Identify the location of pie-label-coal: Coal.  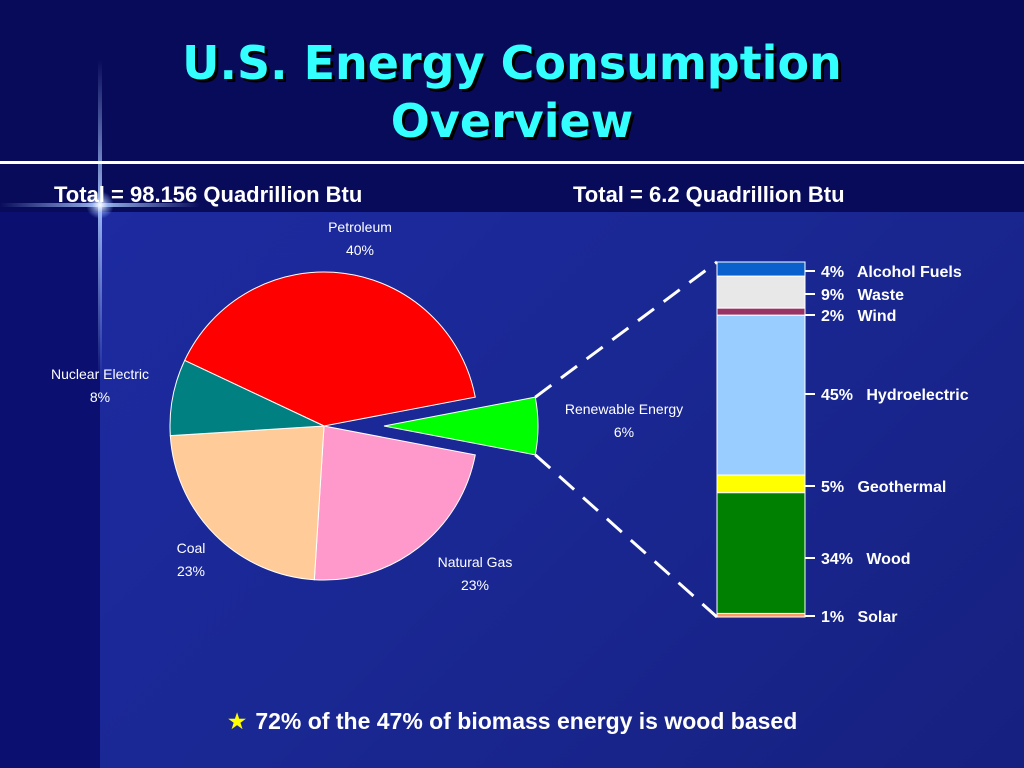
(191, 548).